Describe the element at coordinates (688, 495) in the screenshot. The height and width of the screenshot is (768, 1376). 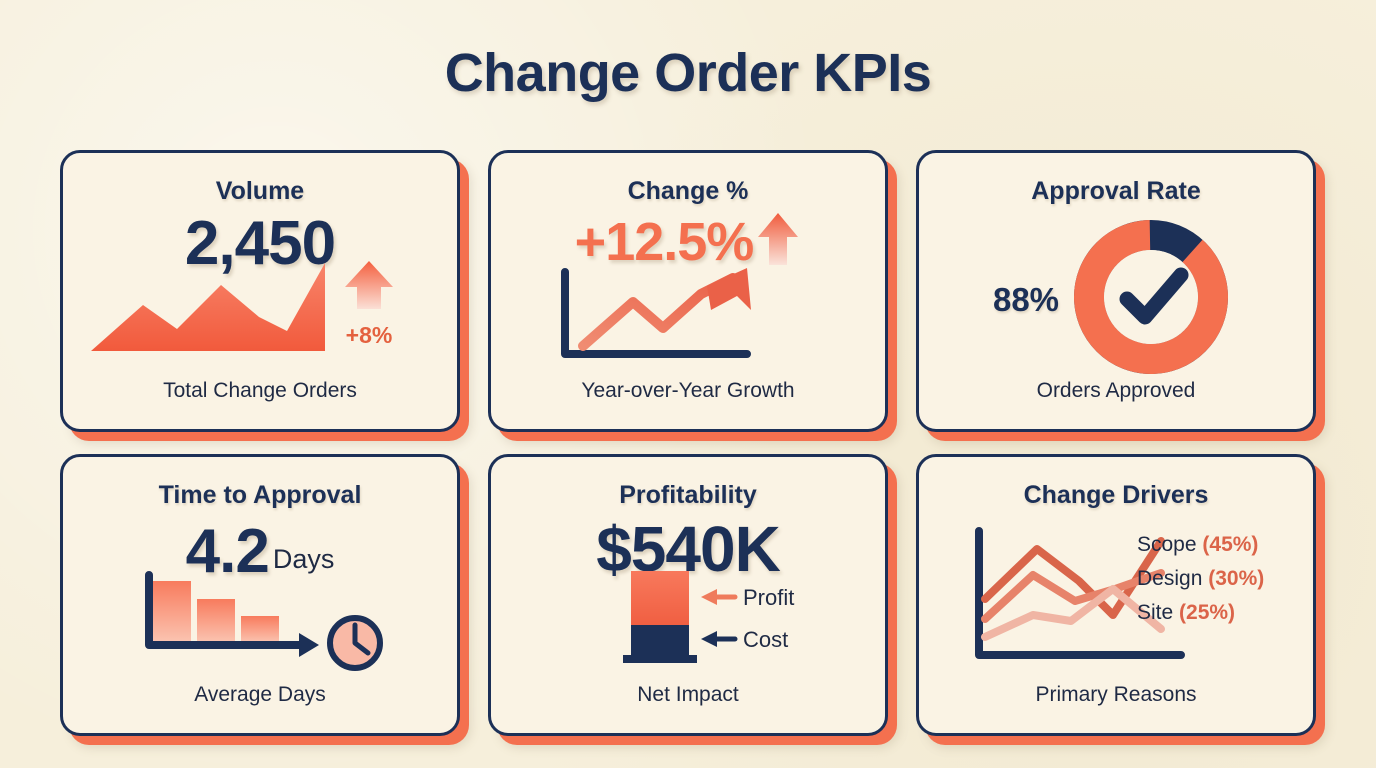
I see `card-title: Profitability` at that location.